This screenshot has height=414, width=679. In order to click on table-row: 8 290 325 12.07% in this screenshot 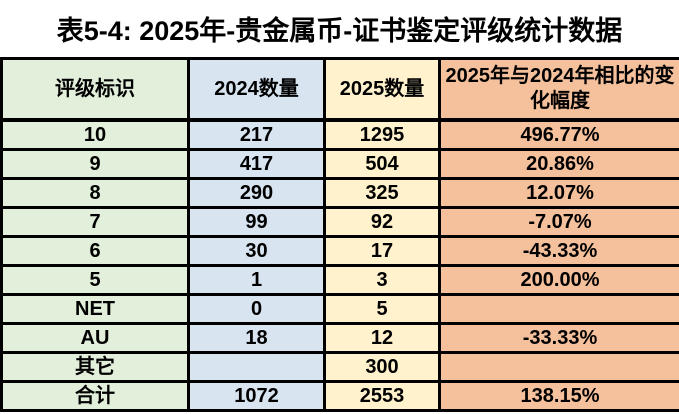, I will do `click(339, 193)`.